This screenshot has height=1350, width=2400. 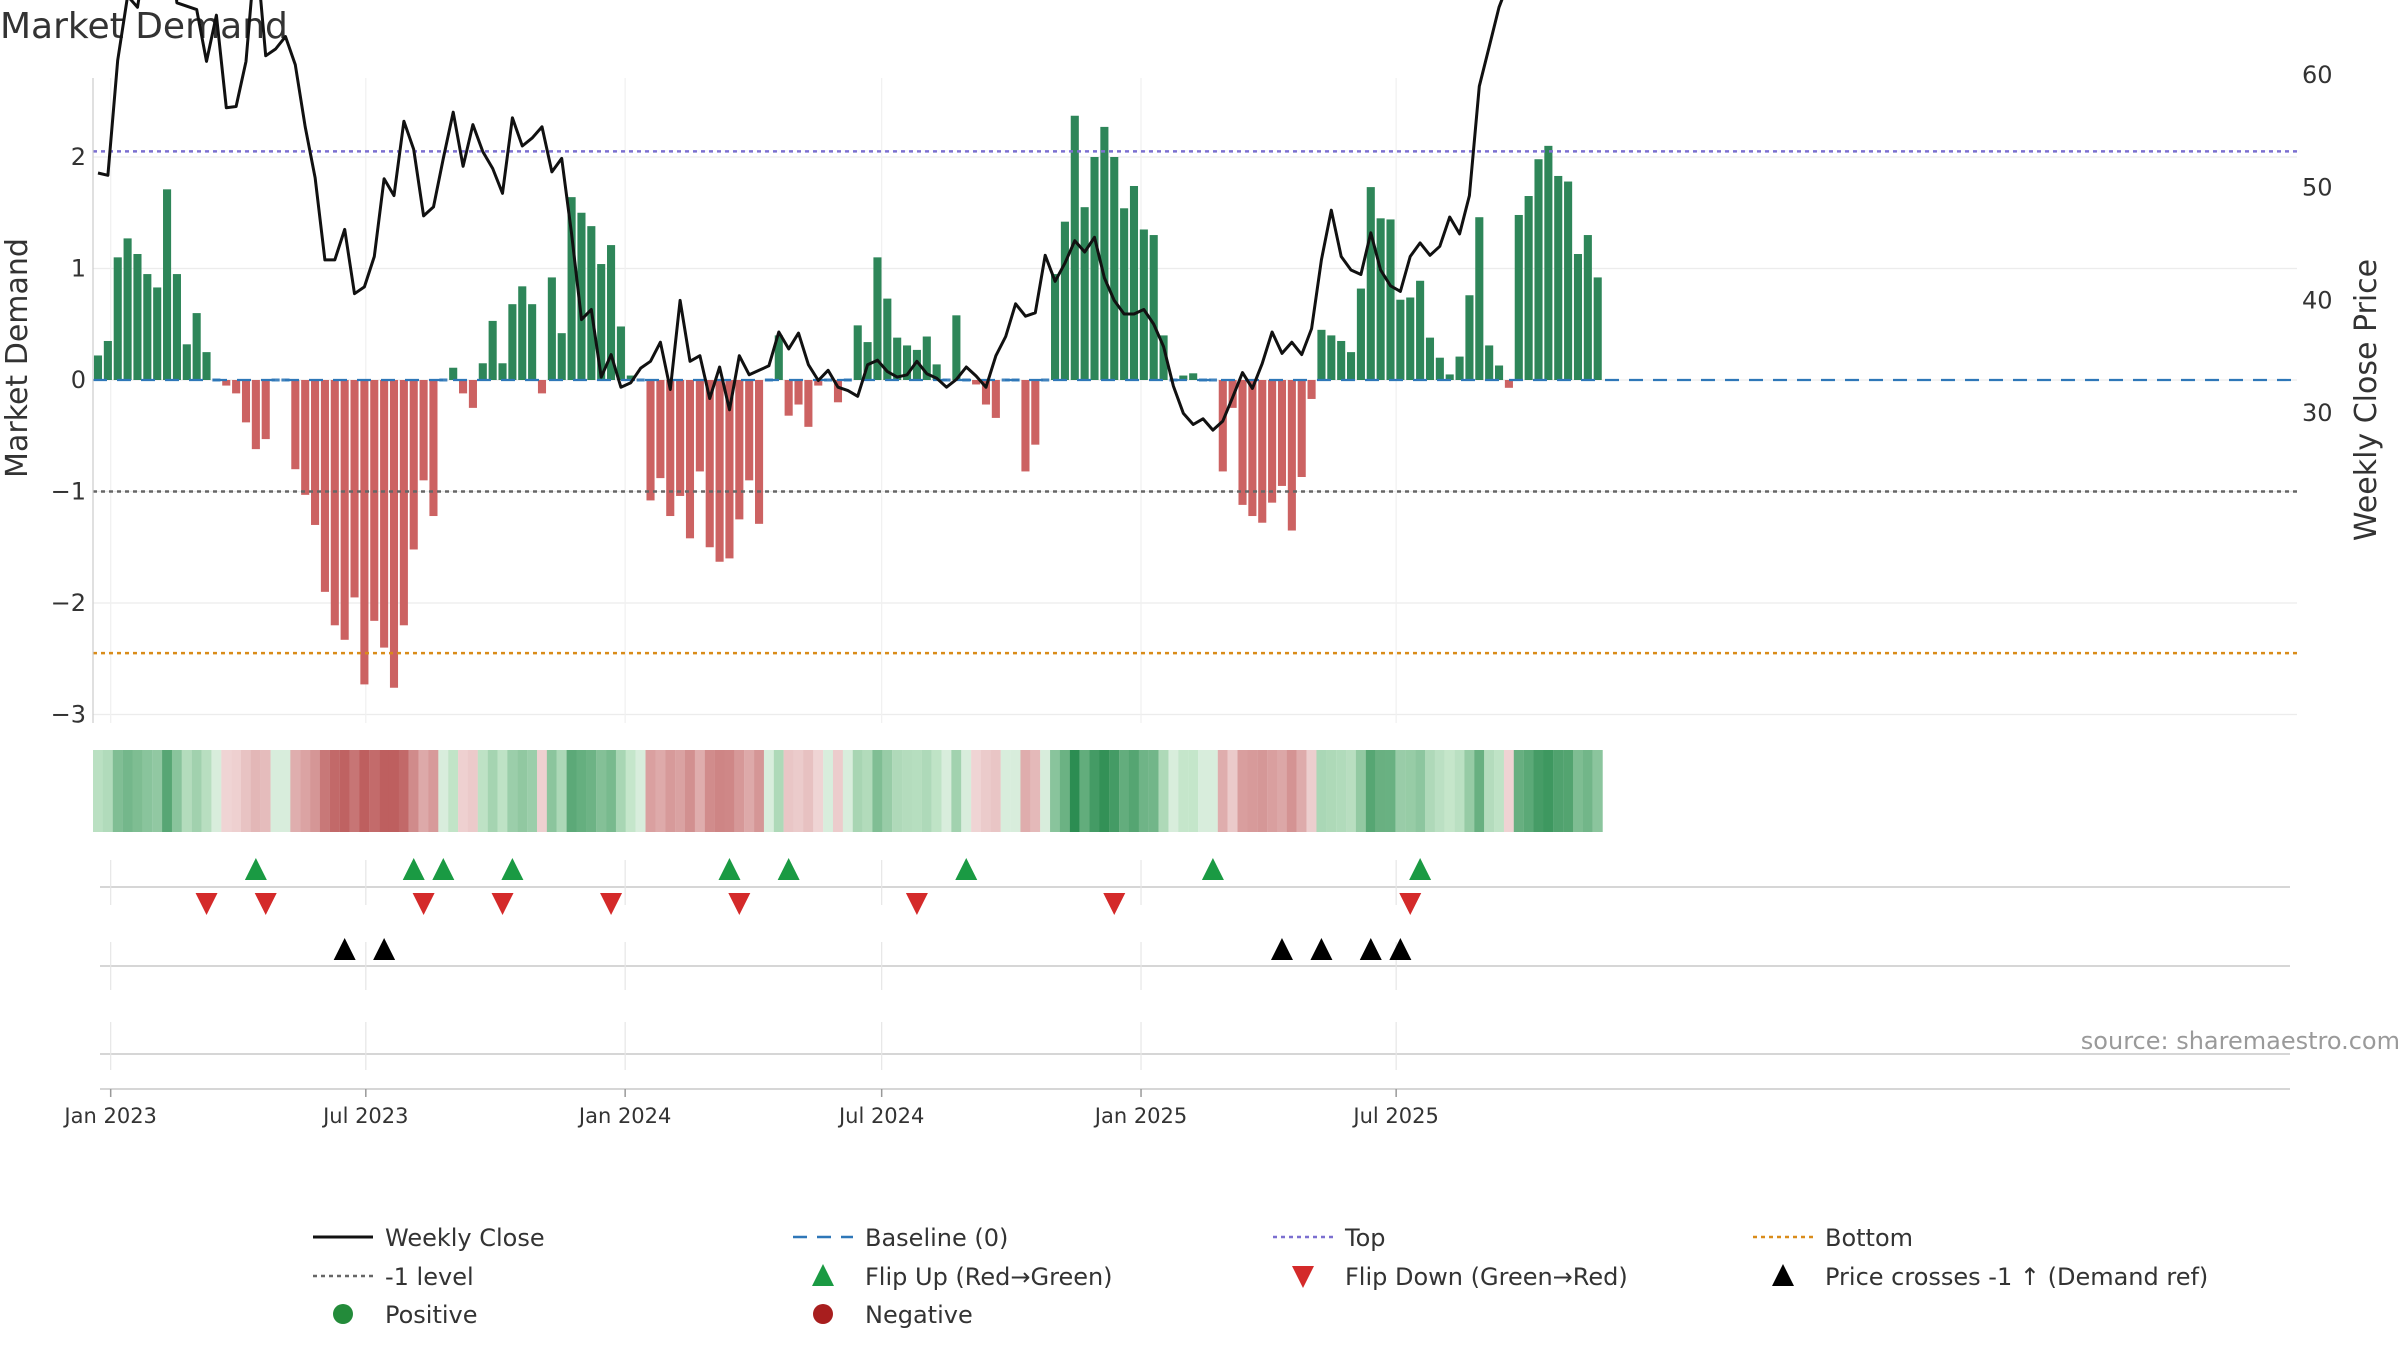 I want to click on y-tick-label: −1, so click(x=68, y=492).